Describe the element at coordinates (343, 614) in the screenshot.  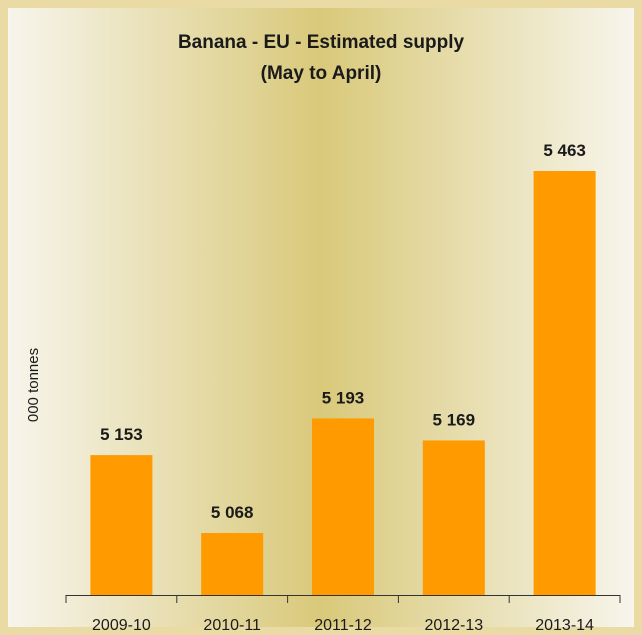
I see `x-axis: 2009-10 2010-11 2011-12 2012-13 2013-14` at that location.